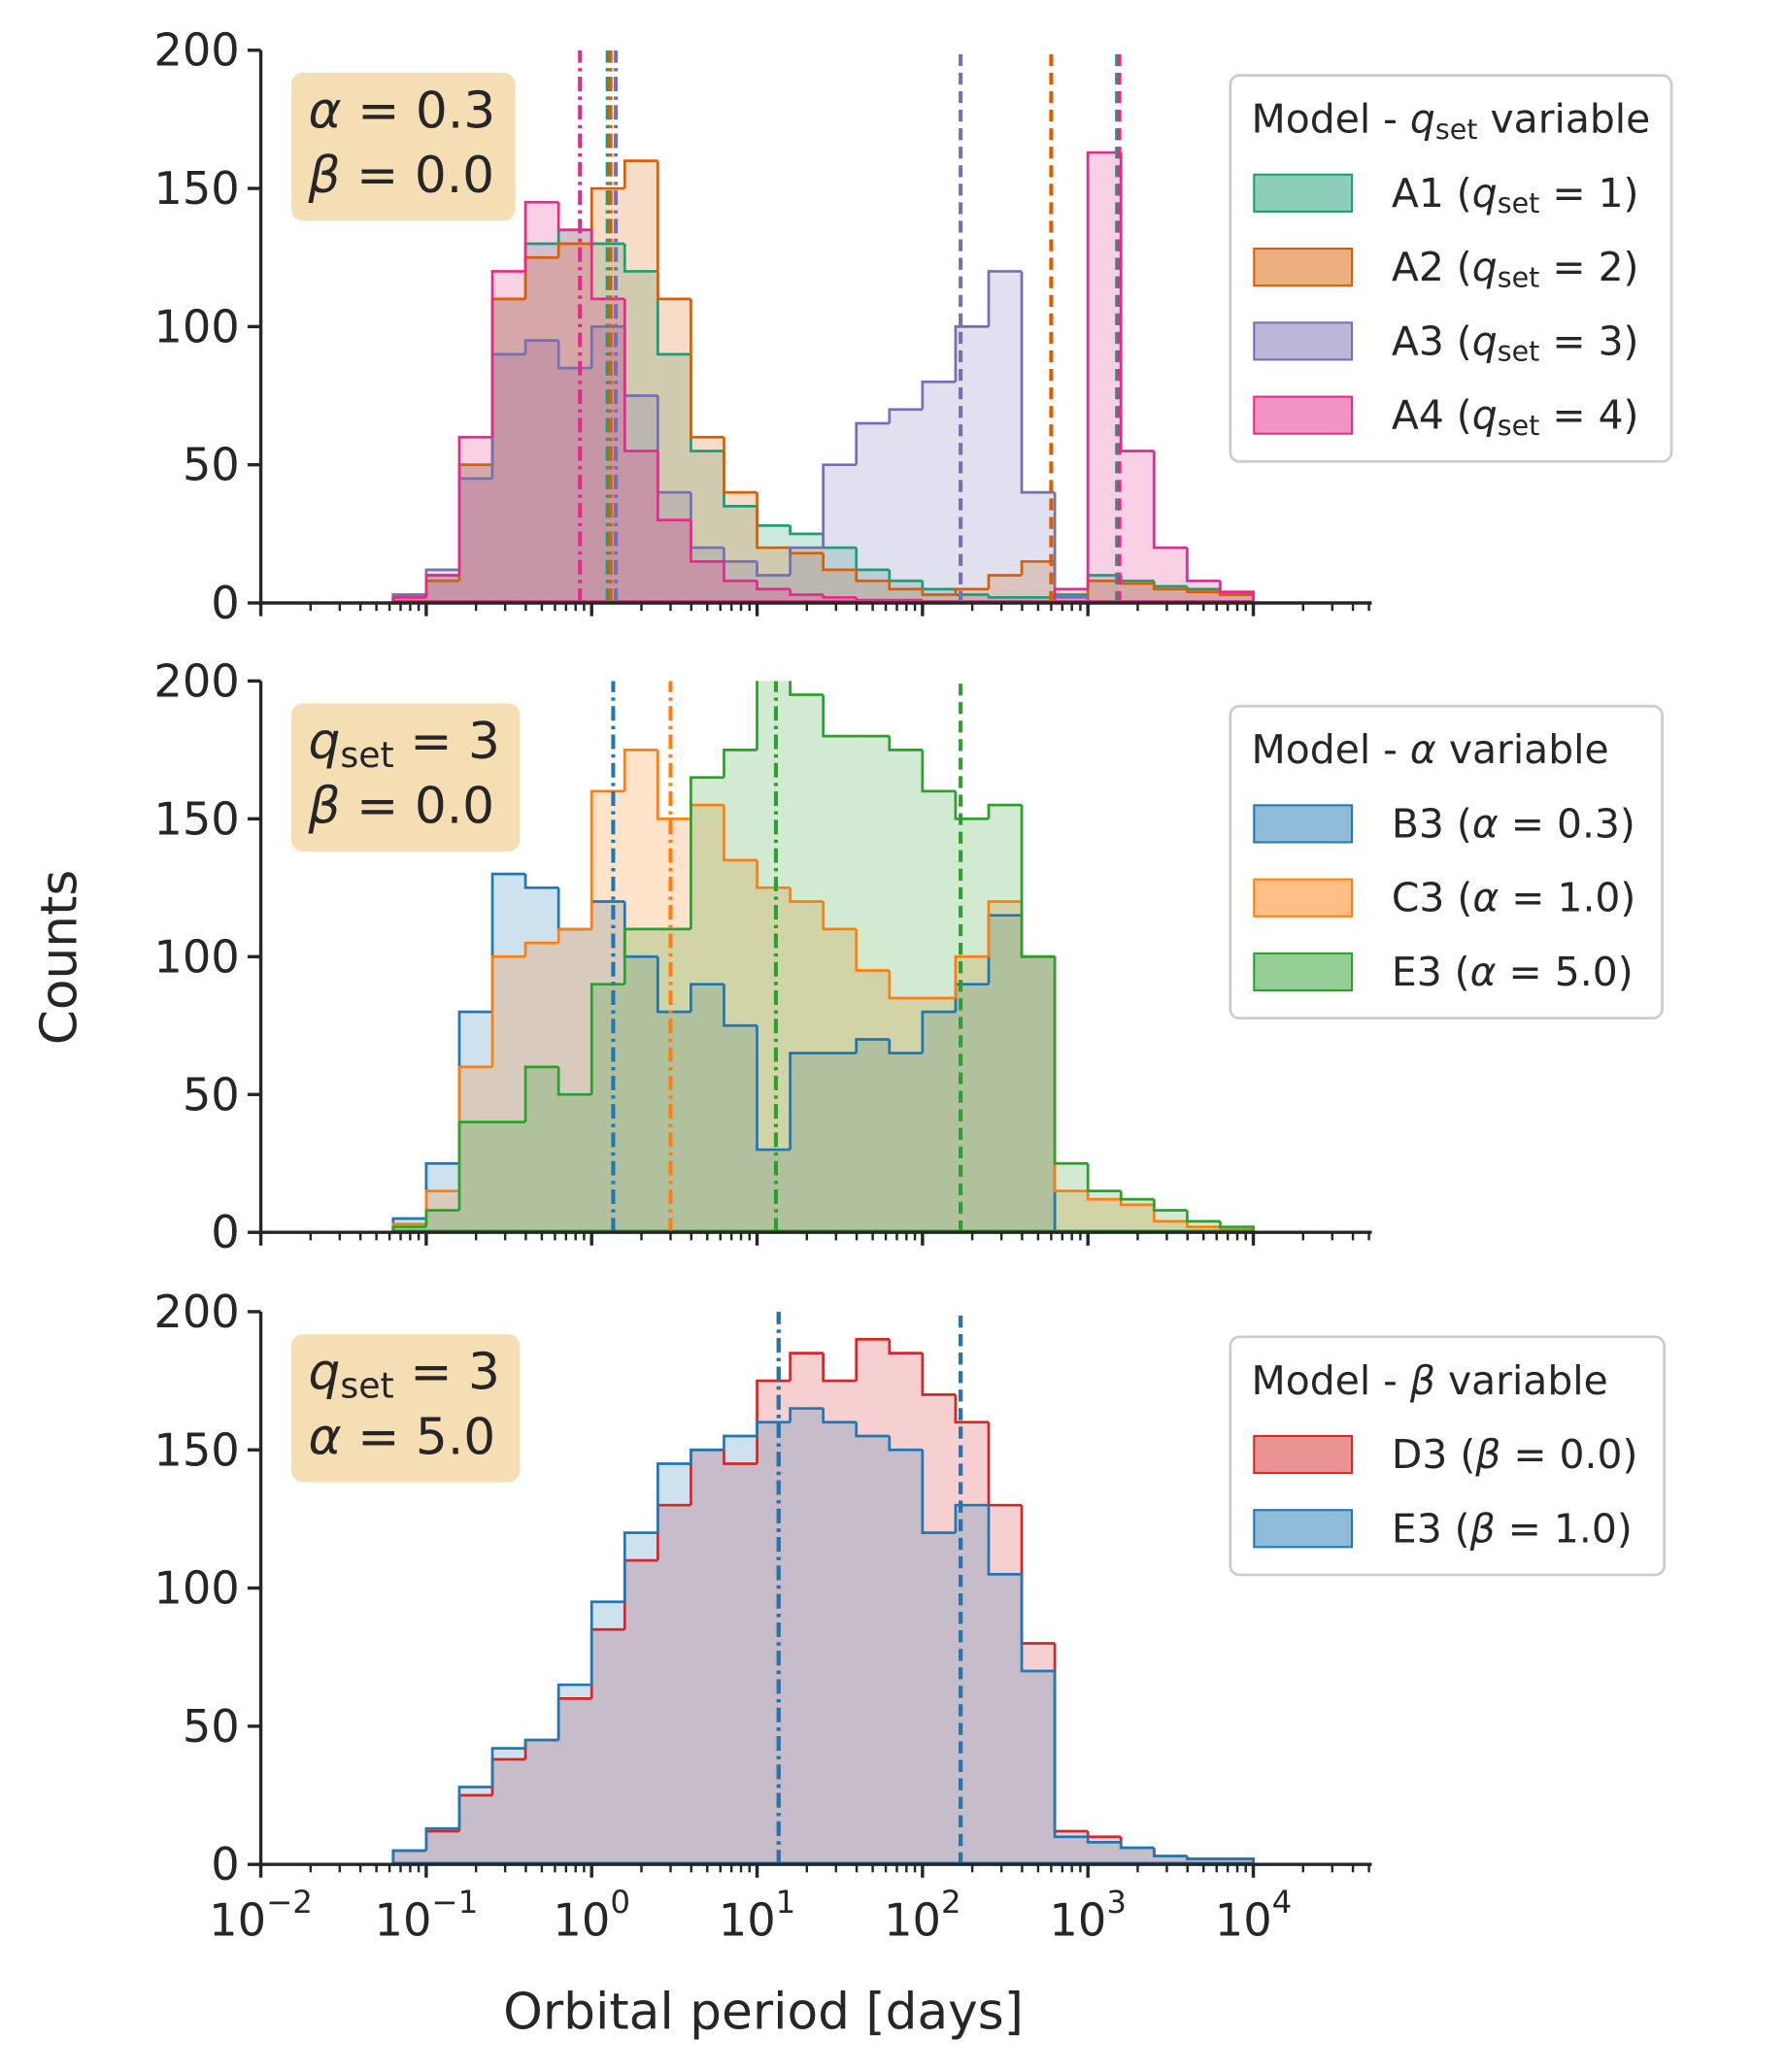  What do you see at coordinates (60, 958) in the screenshot?
I see `y-axis-label: Counts` at bounding box center [60, 958].